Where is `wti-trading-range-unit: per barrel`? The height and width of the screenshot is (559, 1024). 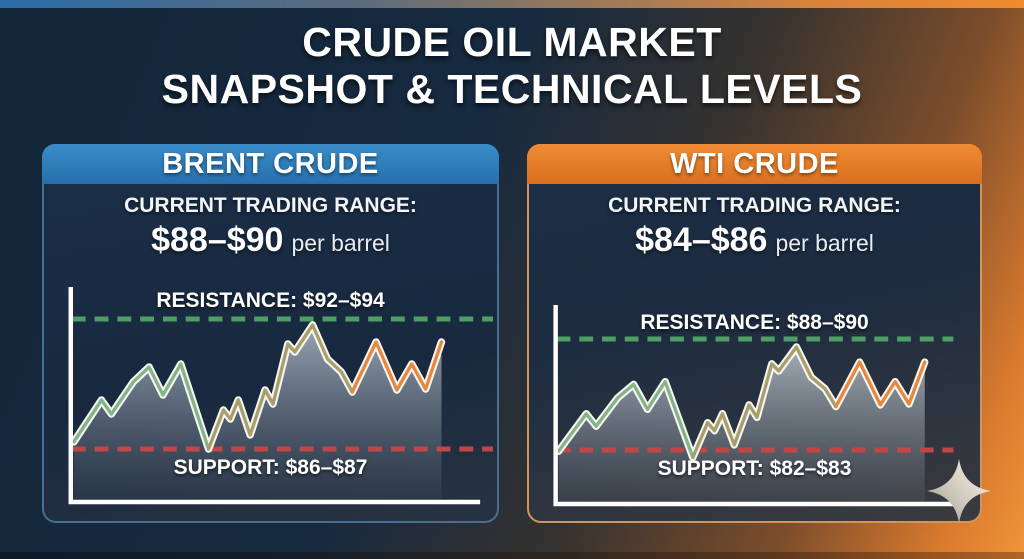
wti-trading-range-unit: per barrel is located at coordinates (824, 243).